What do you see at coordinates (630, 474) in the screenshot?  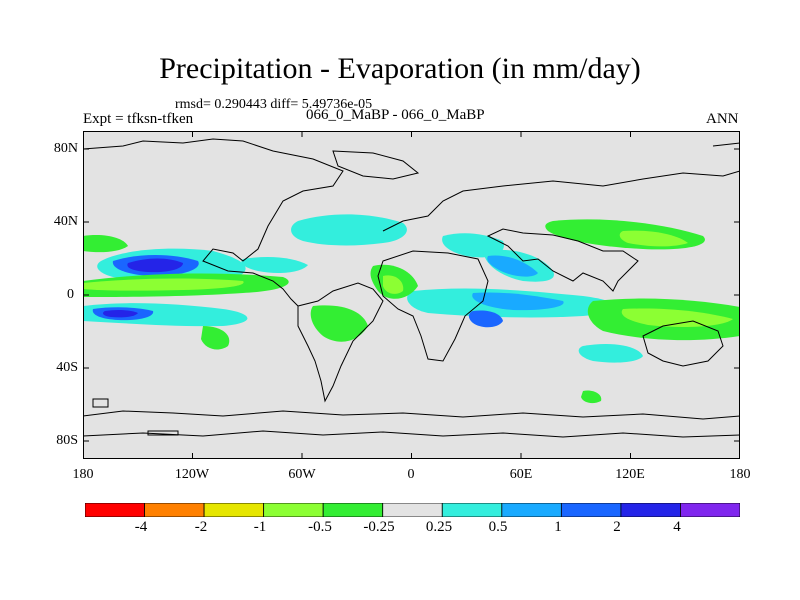 I see `lon-label-120e: 120E` at bounding box center [630, 474].